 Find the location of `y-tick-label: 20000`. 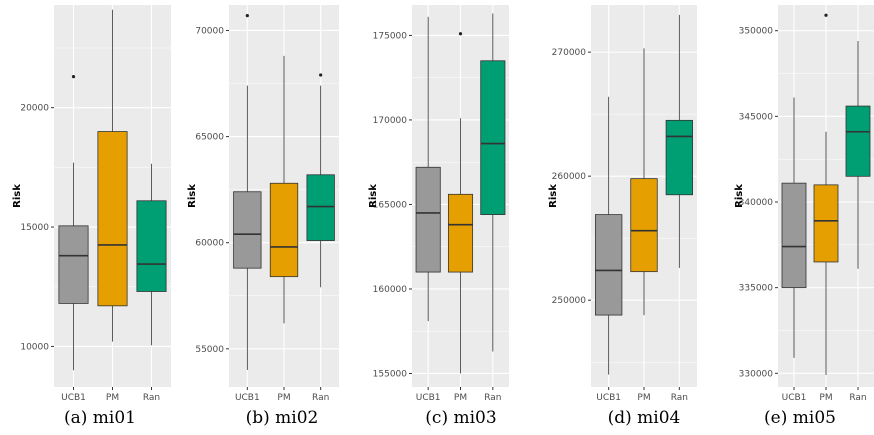

y-tick-label: 20000 is located at coordinates (34, 109).